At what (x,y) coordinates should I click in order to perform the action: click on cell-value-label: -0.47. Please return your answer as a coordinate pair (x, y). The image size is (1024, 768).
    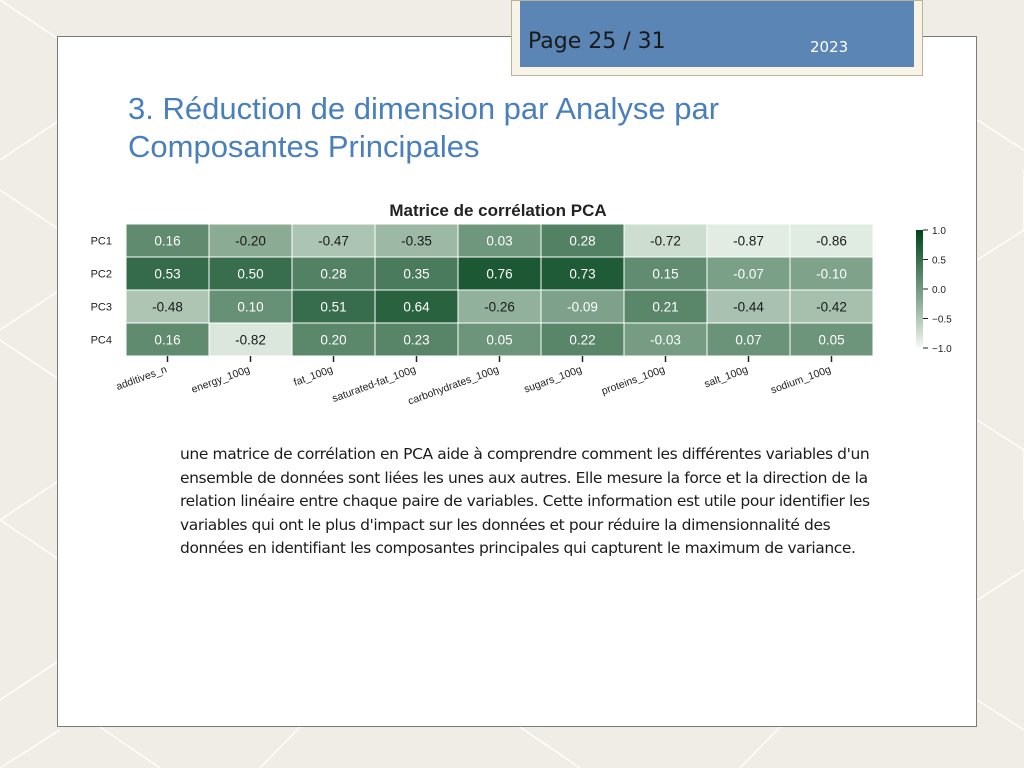
    Looking at the image, I should click on (333, 241).